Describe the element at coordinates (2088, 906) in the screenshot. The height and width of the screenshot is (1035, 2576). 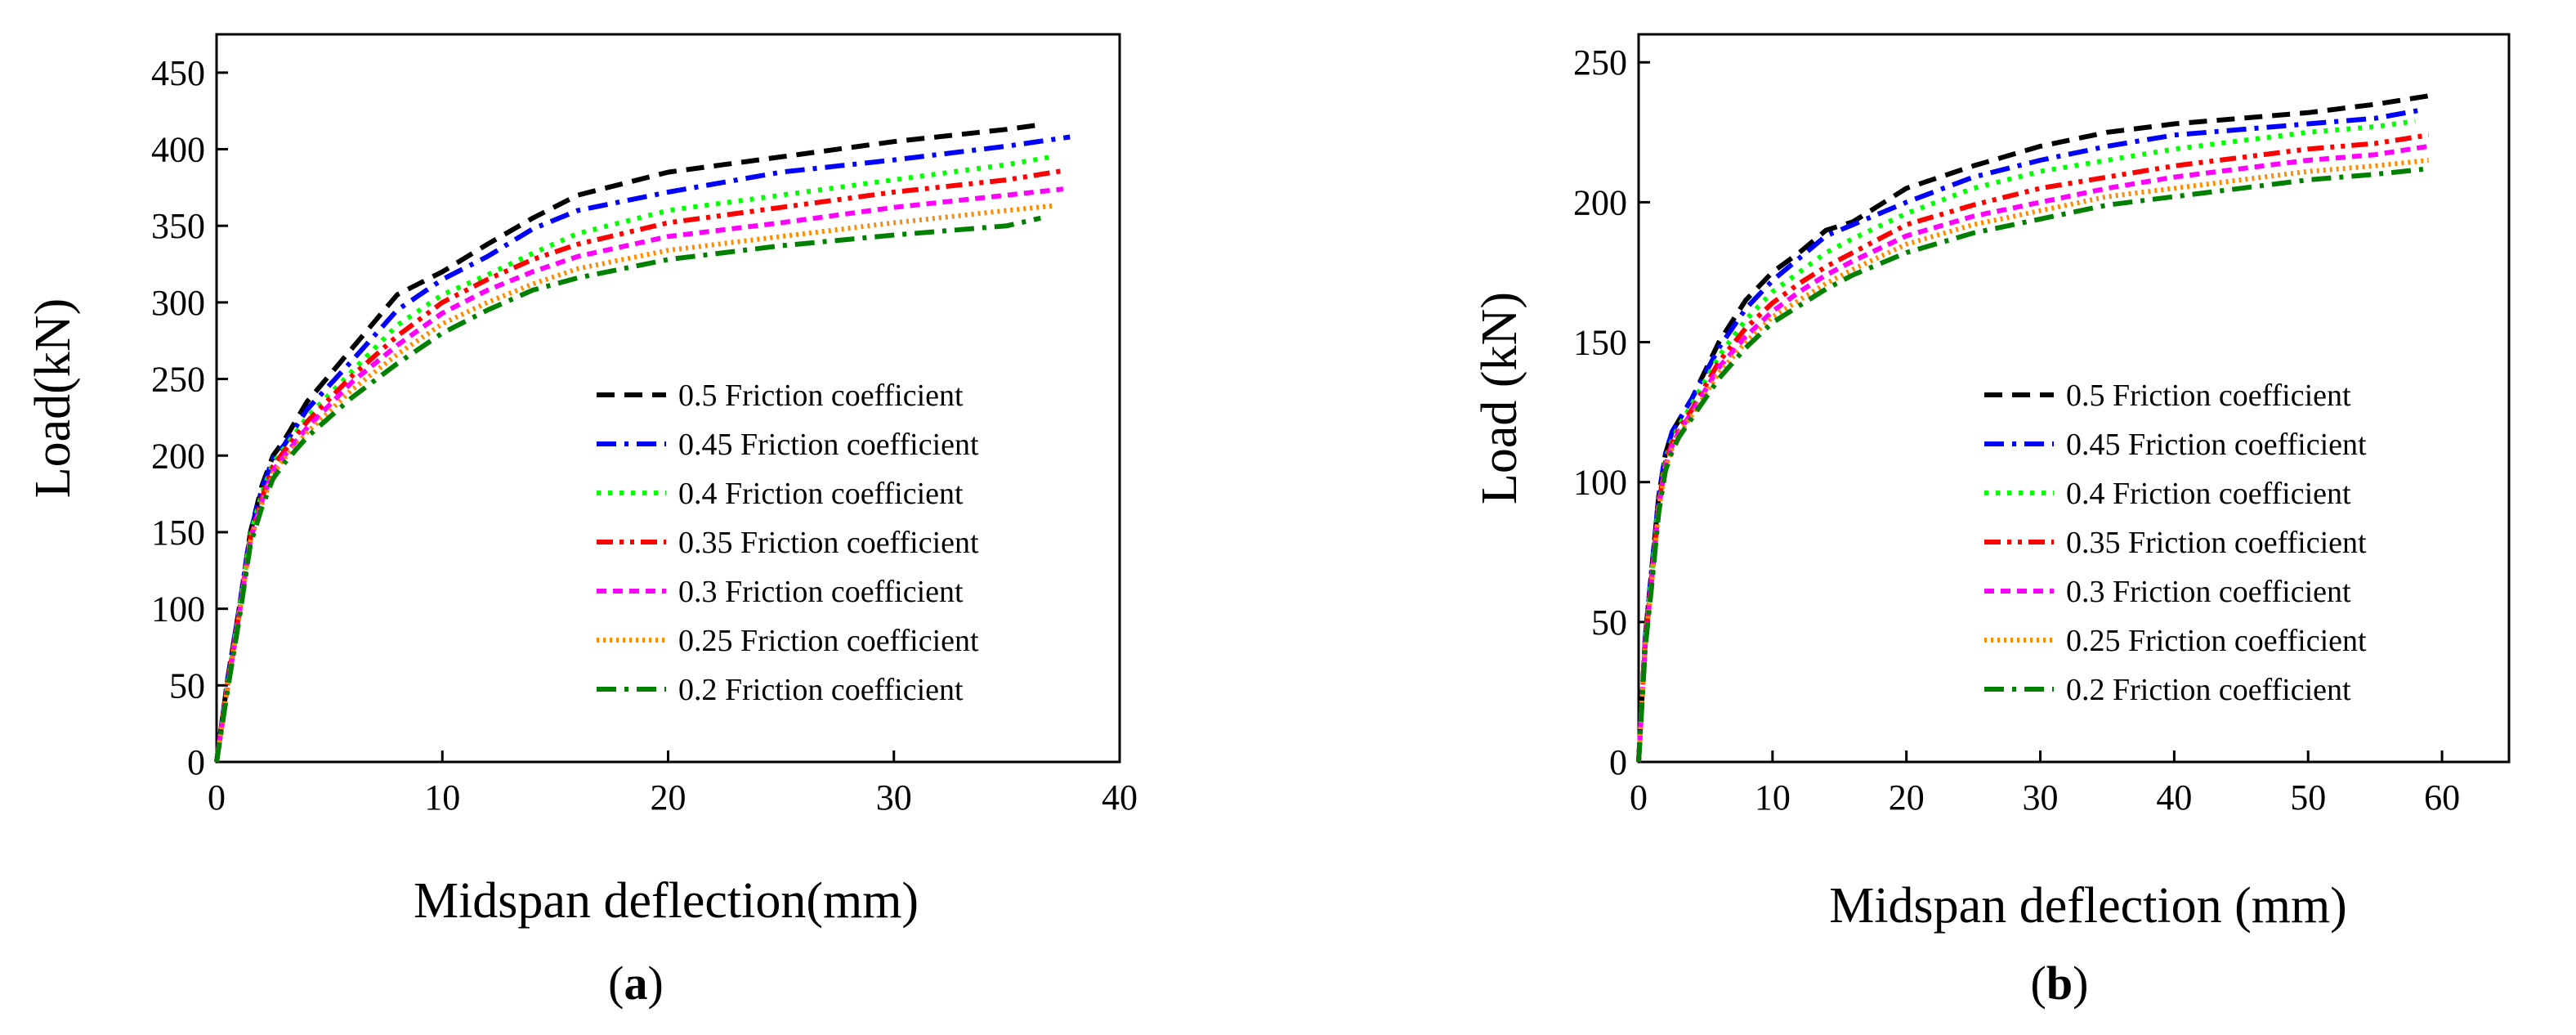
I see `x-axis-title-b: Midspan deflection (mm)` at that location.